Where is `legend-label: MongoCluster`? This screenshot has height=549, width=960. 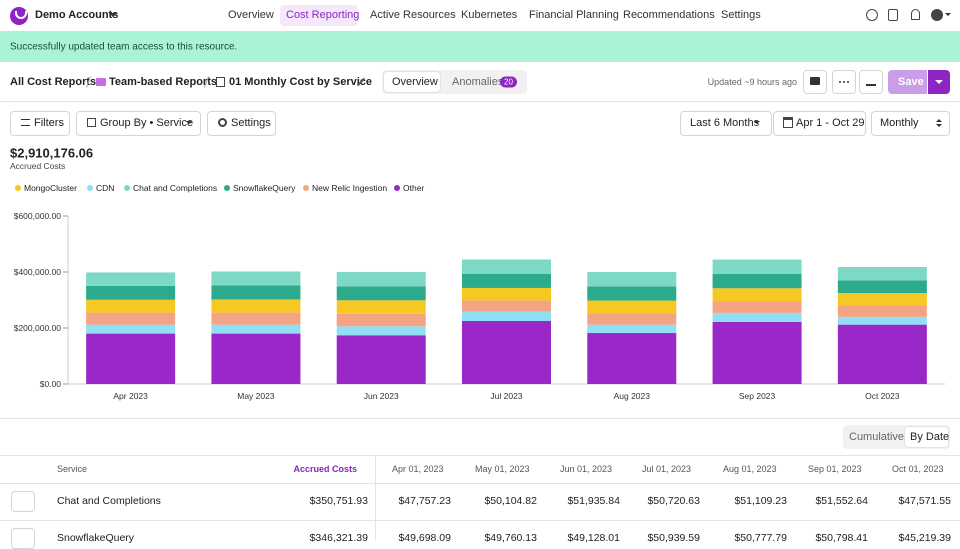
legend-label: MongoCluster is located at coordinates (50, 188).